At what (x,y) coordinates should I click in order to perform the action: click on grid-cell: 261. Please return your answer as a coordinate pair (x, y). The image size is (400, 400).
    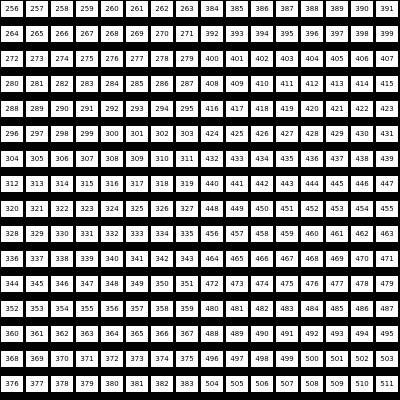
    Looking at the image, I should click on (137, 9).